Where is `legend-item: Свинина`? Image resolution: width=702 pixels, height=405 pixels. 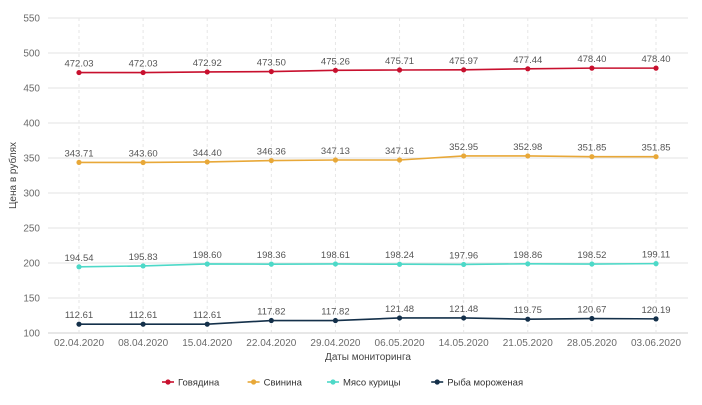 legend-item: Свинина is located at coordinates (275, 383).